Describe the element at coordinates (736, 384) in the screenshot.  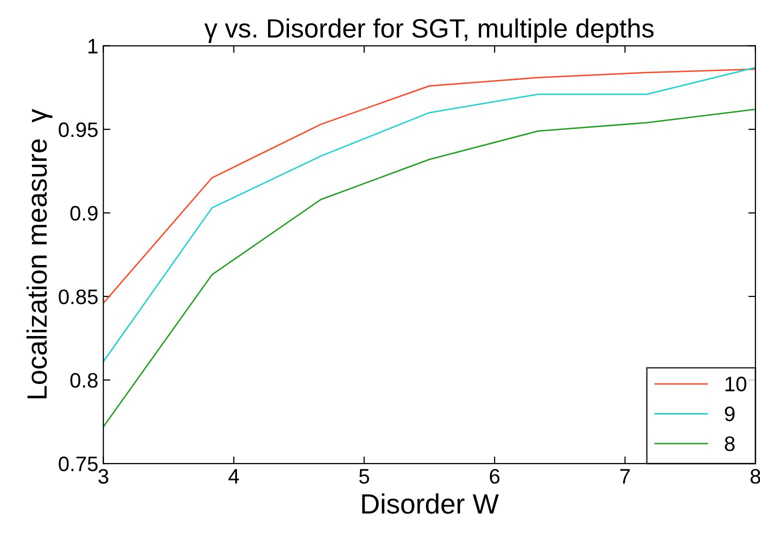
I see `legend-label: 10` at that location.